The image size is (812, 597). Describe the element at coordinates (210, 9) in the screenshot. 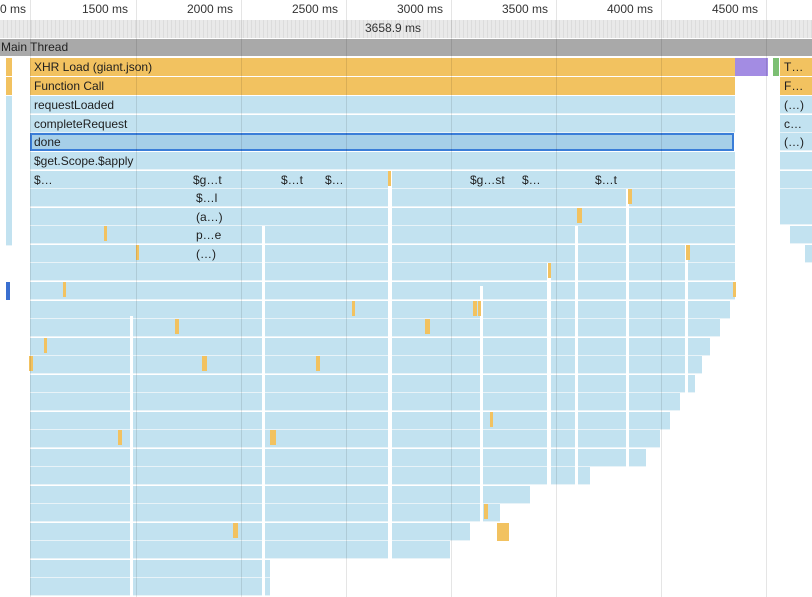

I see `tick-label: 2000 ms` at that location.